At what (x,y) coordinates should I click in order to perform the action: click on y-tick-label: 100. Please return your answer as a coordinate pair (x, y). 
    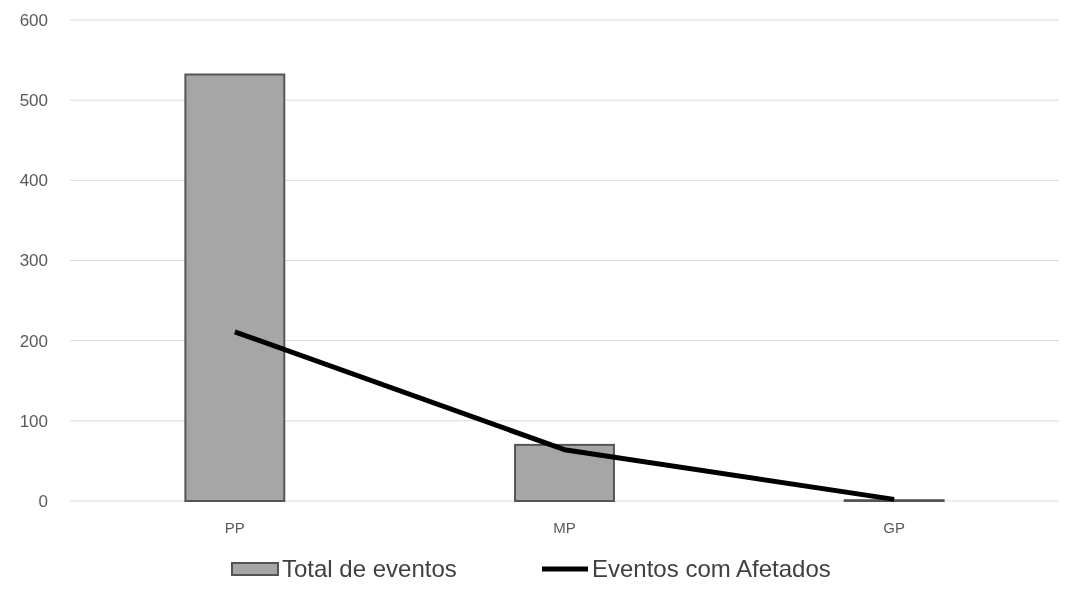
    Looking at the image, I should click on (33, 421).